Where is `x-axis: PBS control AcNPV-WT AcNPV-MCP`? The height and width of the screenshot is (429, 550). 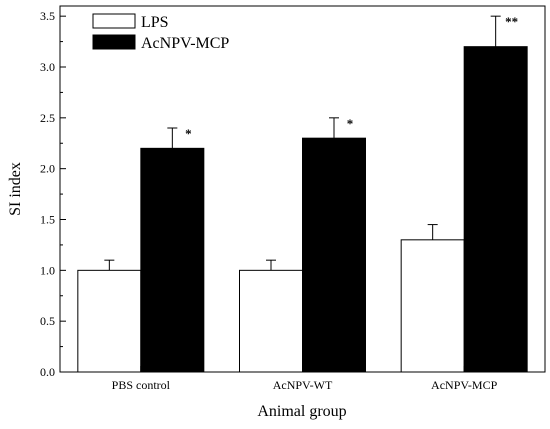
x-axis: PBS control AcNPV-WT AcNPV-MCP is located at coordinates (305, 379).